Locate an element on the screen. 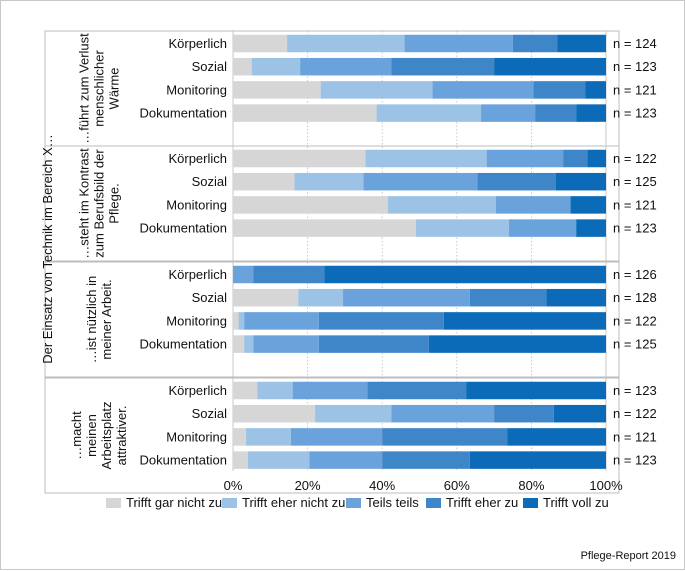 This screenshot has height=571, width=685. group-label-line: …steht im Kontrast is located at coordinates (84, 203).